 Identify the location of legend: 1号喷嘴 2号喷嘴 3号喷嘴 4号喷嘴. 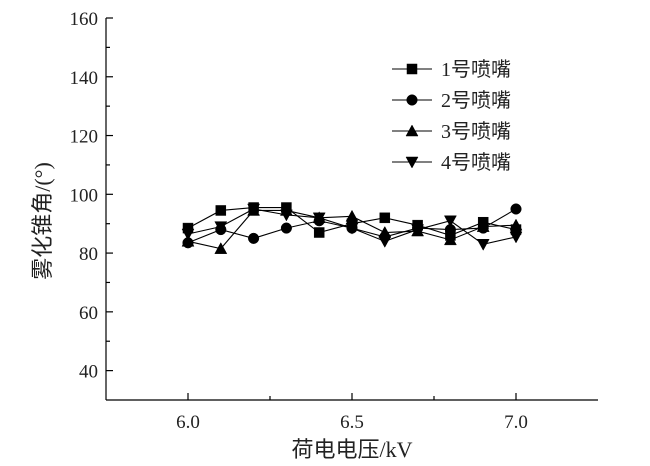
(451, 116).